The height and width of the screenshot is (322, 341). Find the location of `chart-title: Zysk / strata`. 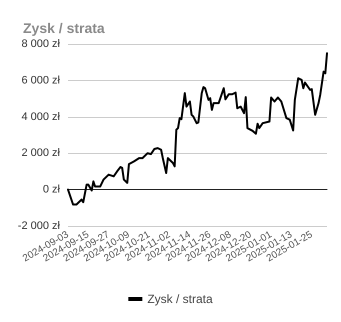

chart-title: Zysk / strata is located at coordinates (64, 28).